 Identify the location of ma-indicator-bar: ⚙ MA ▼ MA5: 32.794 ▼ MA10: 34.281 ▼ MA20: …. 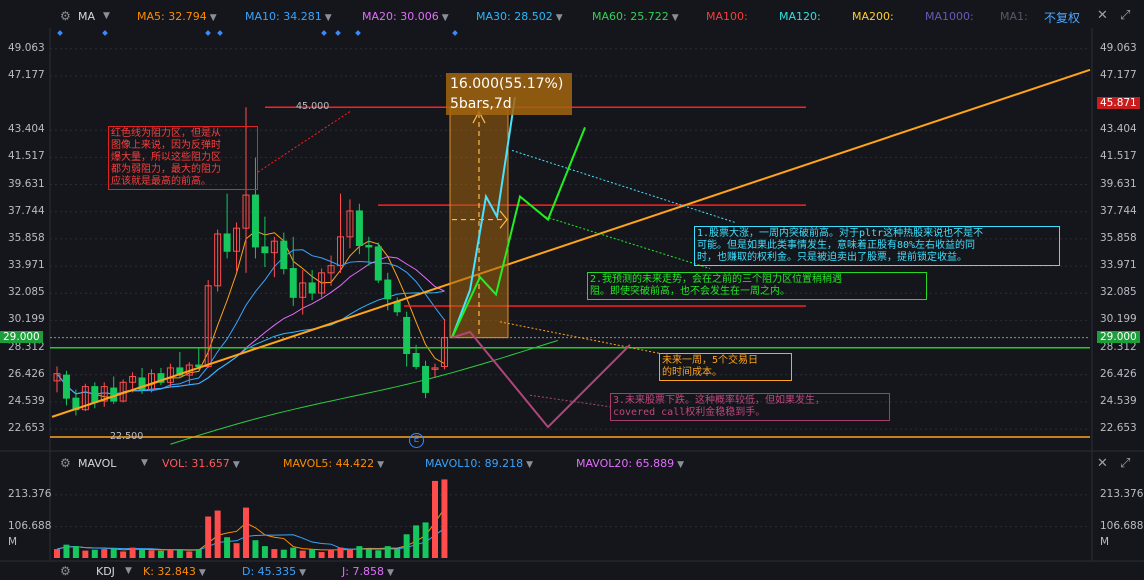
(572, 16).